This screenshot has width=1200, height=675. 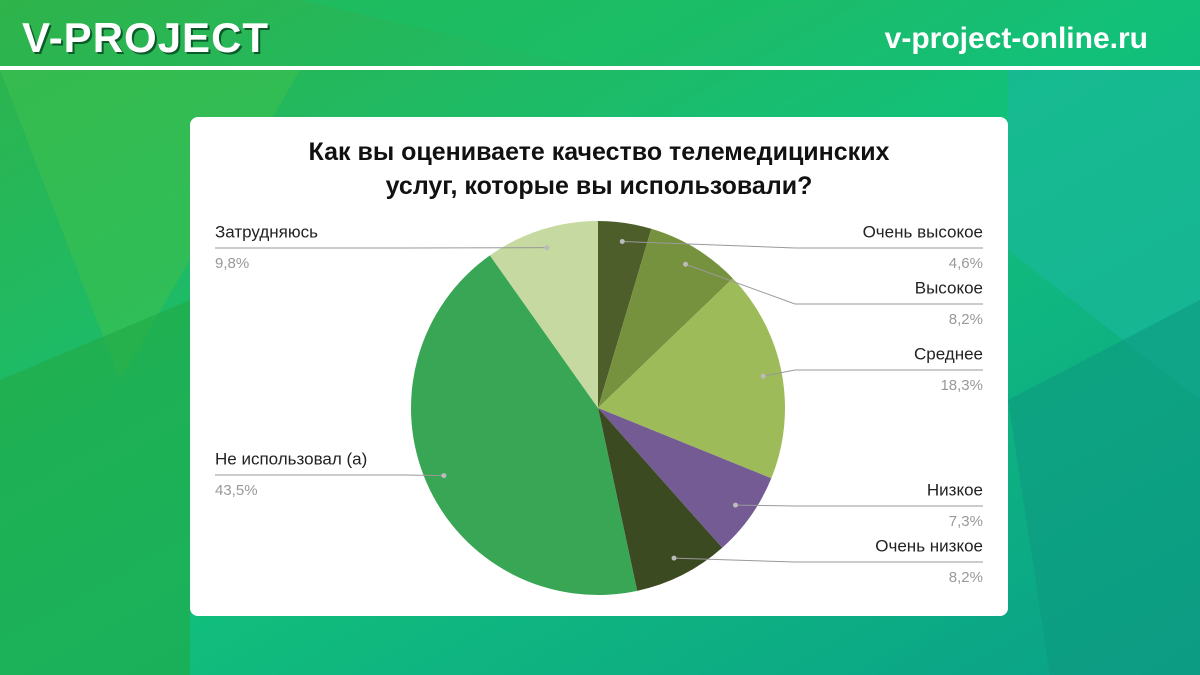 I want to click on slice-label: Среднее, so click(x=948, y=353).